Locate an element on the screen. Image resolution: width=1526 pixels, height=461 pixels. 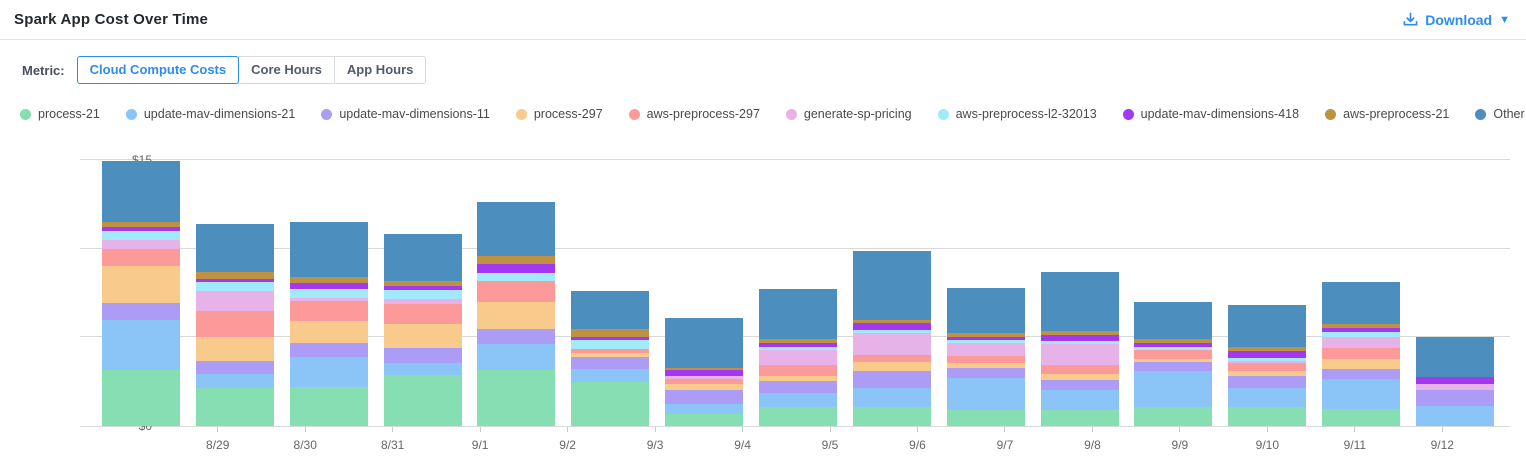
legend-item-update-mav-dimensions-418: update-mav-dimensions-418 is located at coordinates (1210, 114).